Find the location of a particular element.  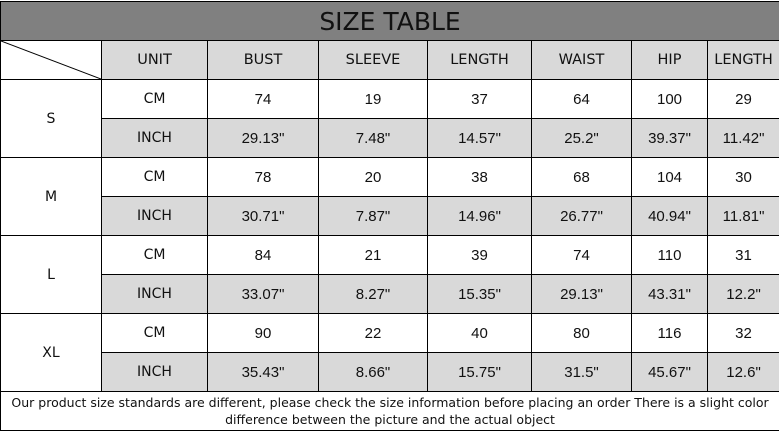

value-cell: 64 is located at coordinates (581, 99).